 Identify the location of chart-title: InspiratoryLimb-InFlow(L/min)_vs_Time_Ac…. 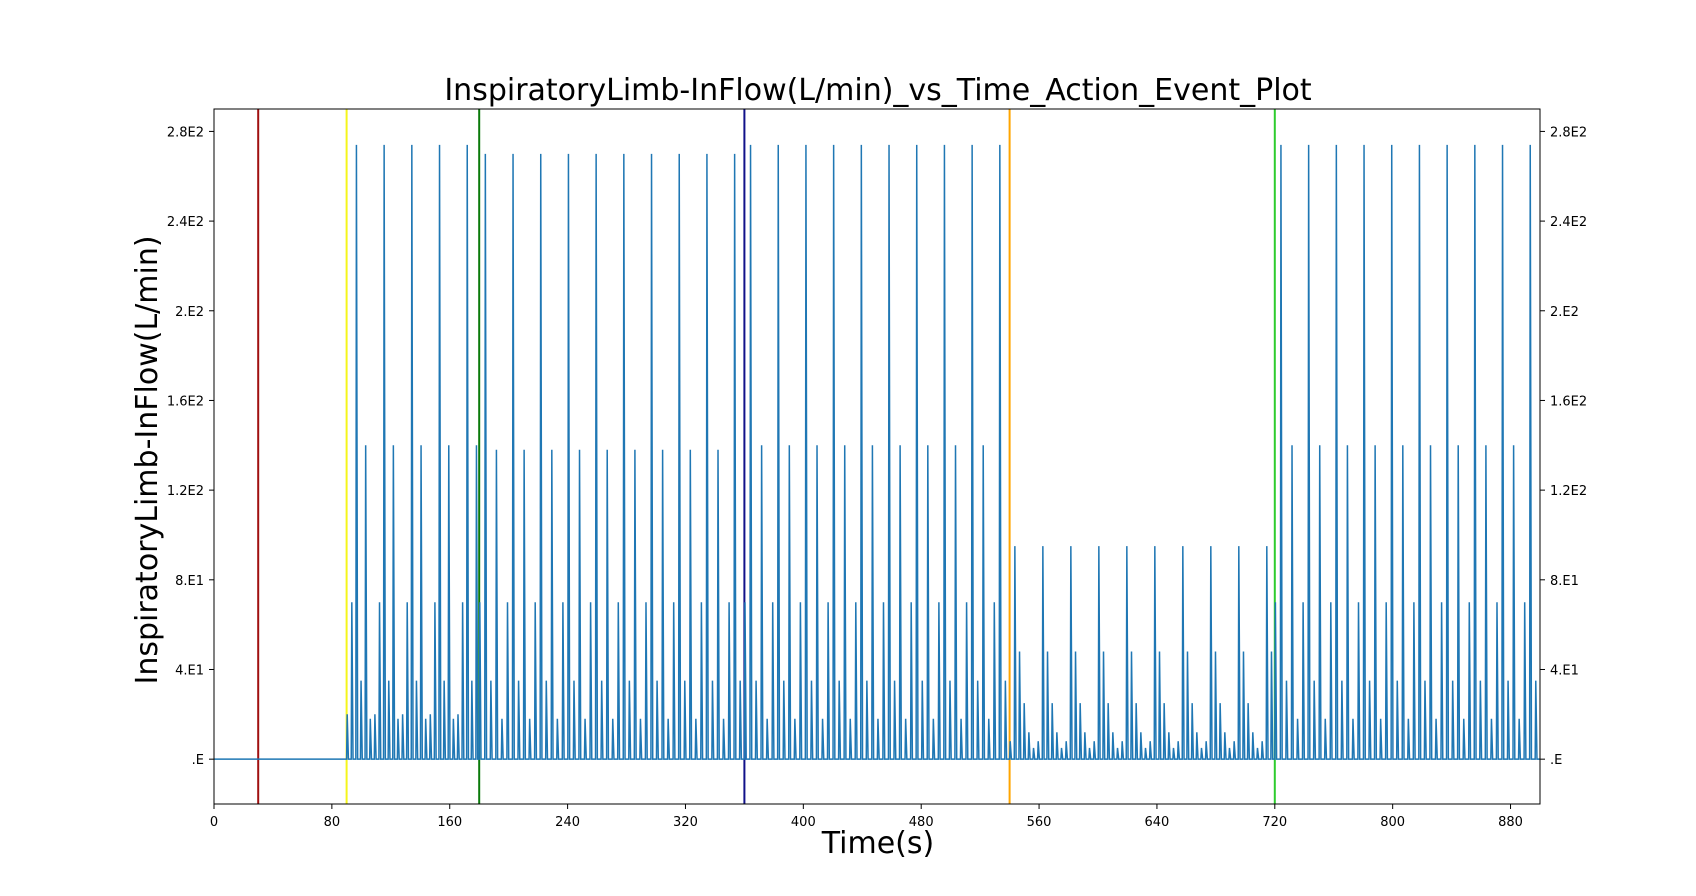
(878, 90).